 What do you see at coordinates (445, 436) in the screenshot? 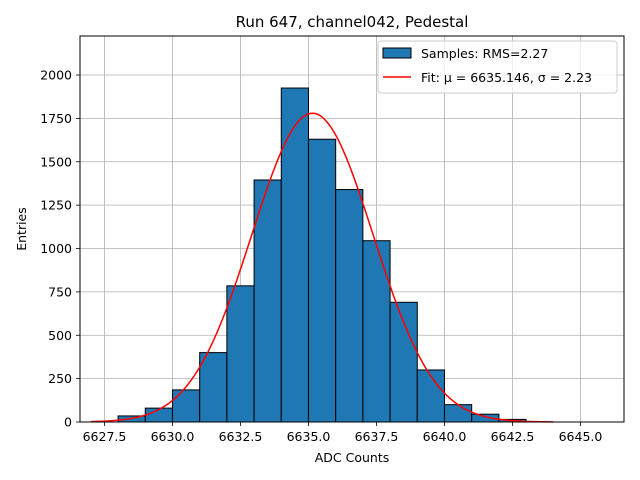
I see `x-tick-label: 6640.0` at bounding box center [445, 436].